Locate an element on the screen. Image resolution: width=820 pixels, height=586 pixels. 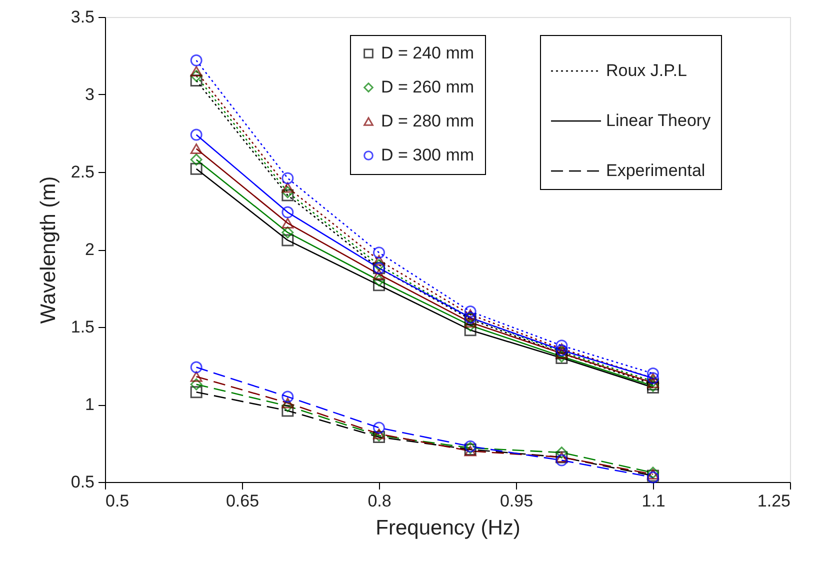
x-tick-label: 0.5 is located at coordinates (118, 501).